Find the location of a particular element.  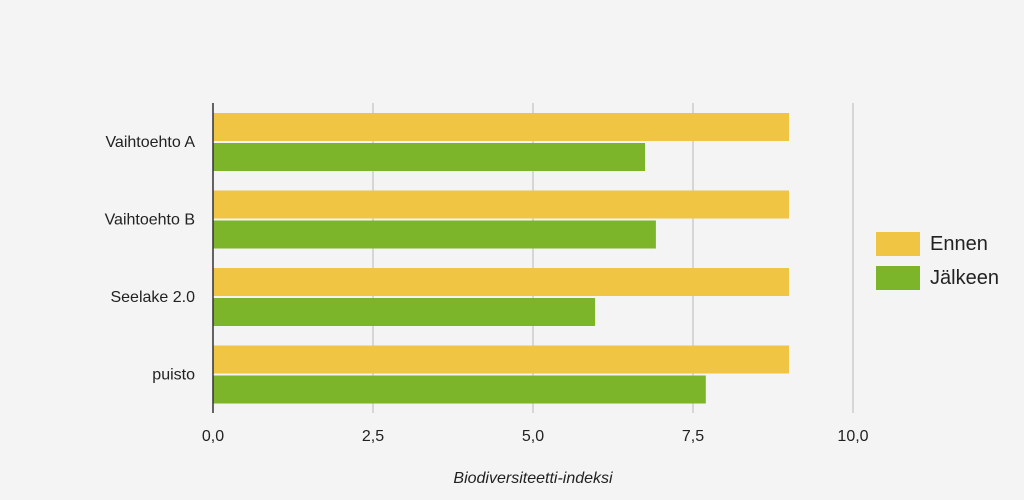

legend: Ennen Jälkeen is located at coordinates (937, 261).